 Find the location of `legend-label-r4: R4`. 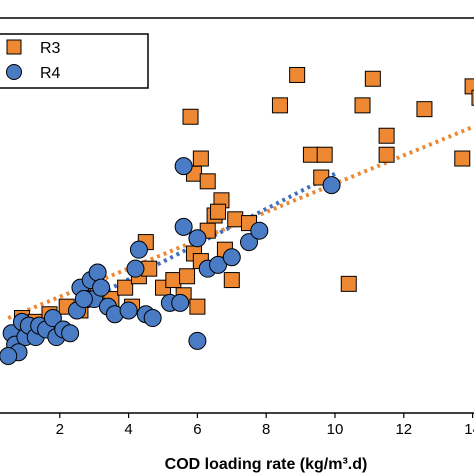

legend-label-r4: R4 is located at coordinates (50, 73).